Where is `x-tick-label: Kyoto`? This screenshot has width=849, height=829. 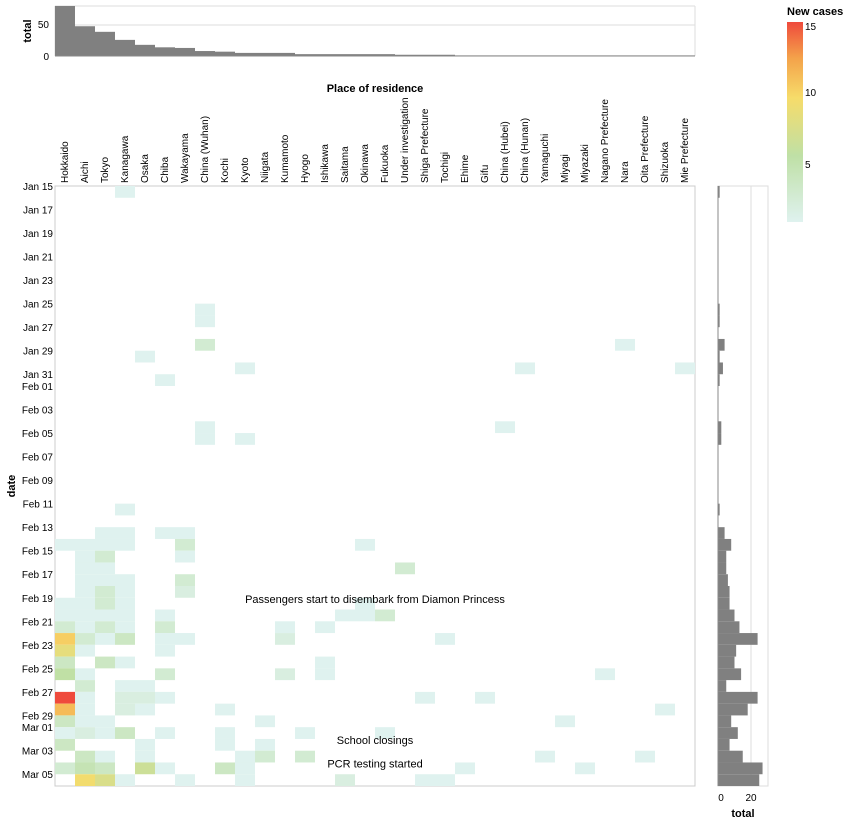 x-tick-label: Kyoto is located at coordinates (245, 170).